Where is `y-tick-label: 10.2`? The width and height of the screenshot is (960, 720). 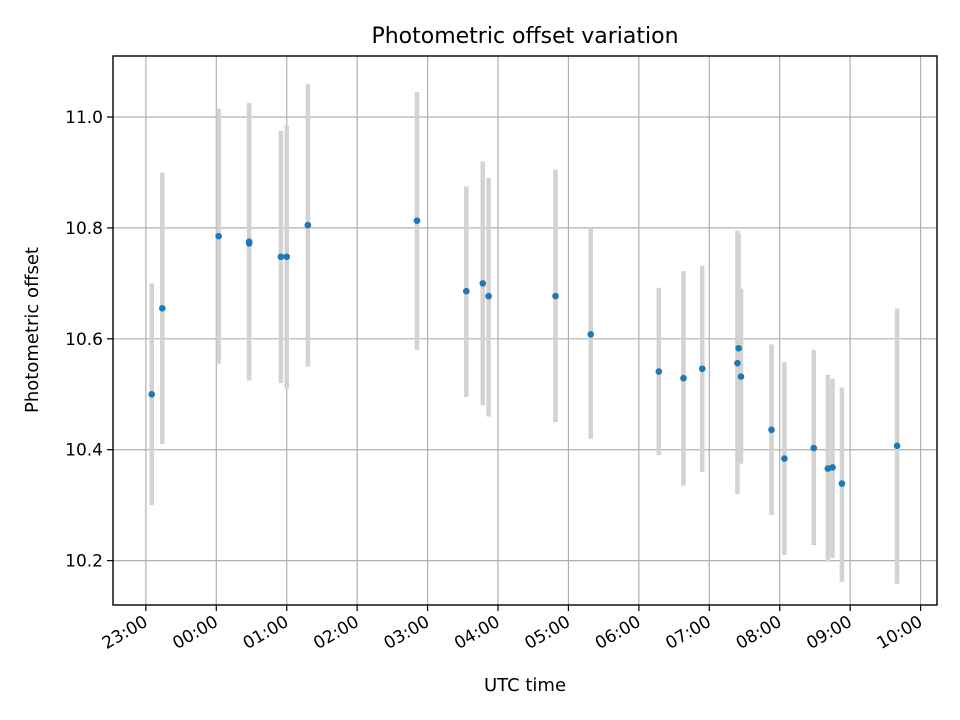
y-tick-label: 10.2 is located at coordinates (84, 562).